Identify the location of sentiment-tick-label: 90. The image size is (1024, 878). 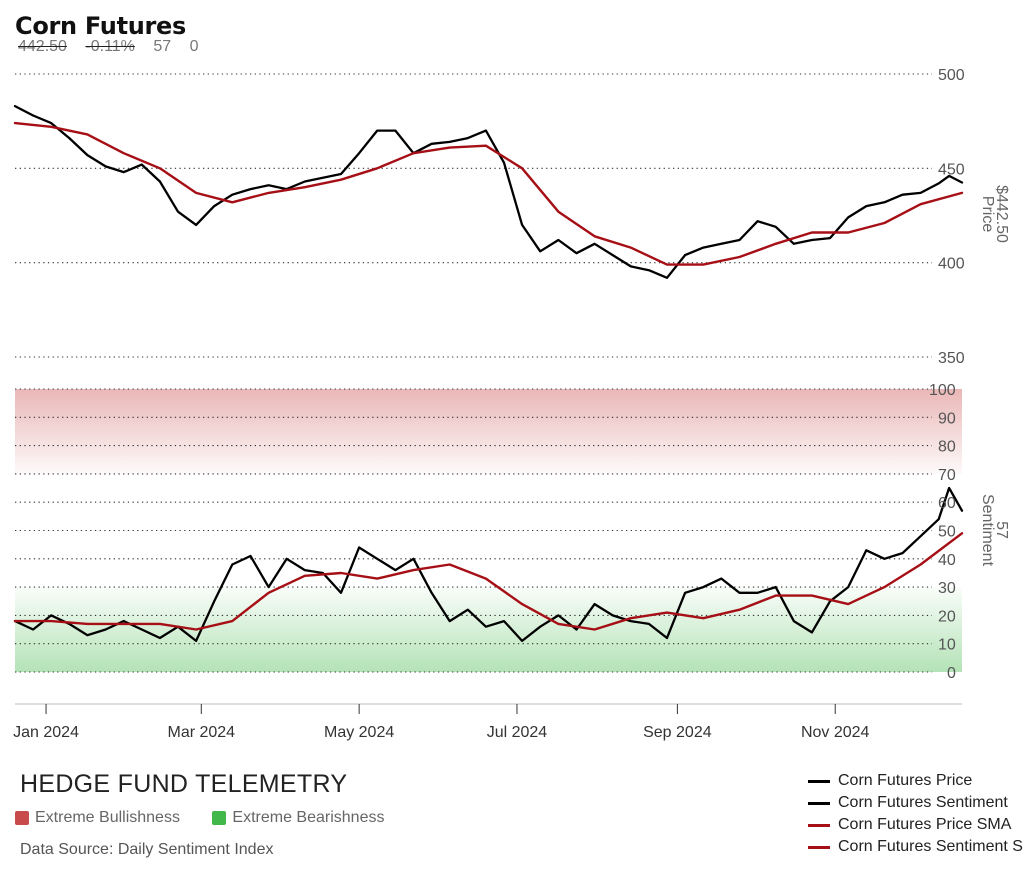
(947, 418).